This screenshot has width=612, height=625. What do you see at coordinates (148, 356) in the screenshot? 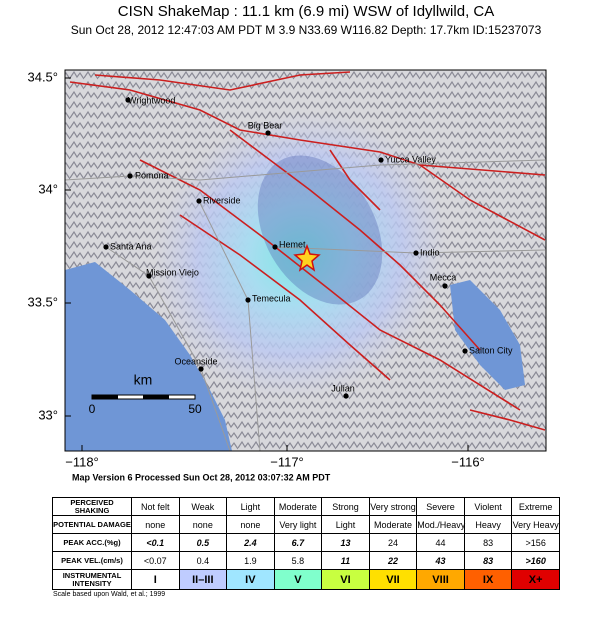
I see `ocean` at bounding box center [148, 356].